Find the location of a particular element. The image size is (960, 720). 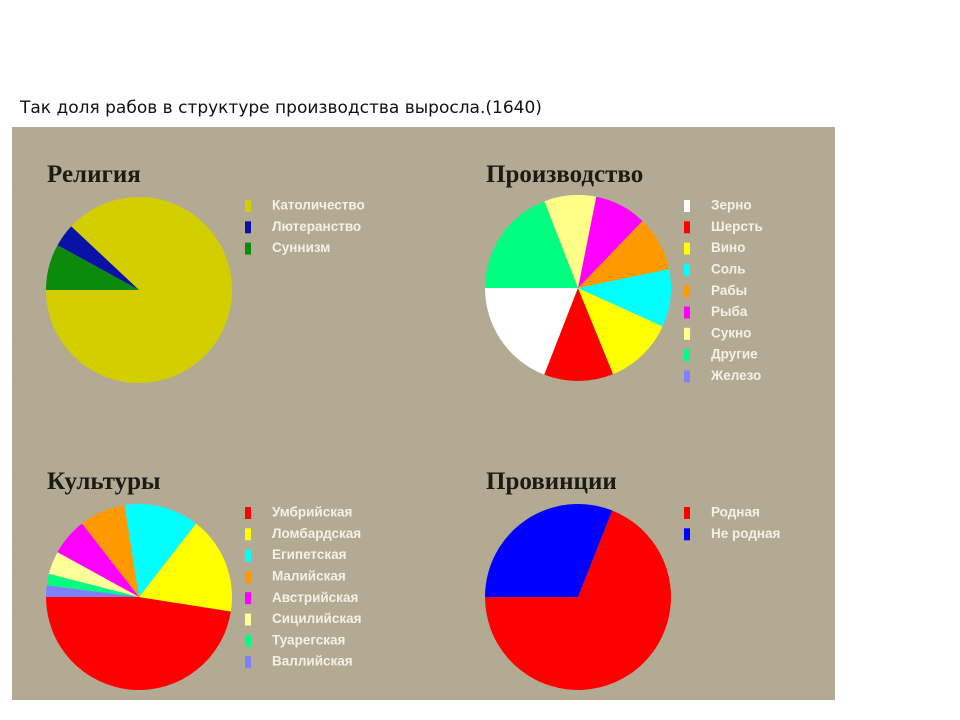

legend-label: Лютеранство is located at coordinates (316, 226).